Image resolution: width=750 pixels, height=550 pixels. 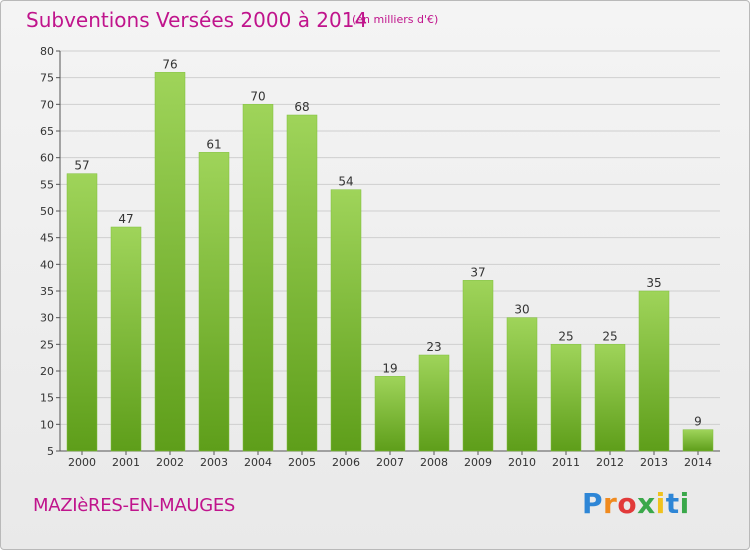 What do you see at coordinates (82, 462) in the screenshot?
I see `x-tick-label-2000: 2000` at bounding box center [82, 462].